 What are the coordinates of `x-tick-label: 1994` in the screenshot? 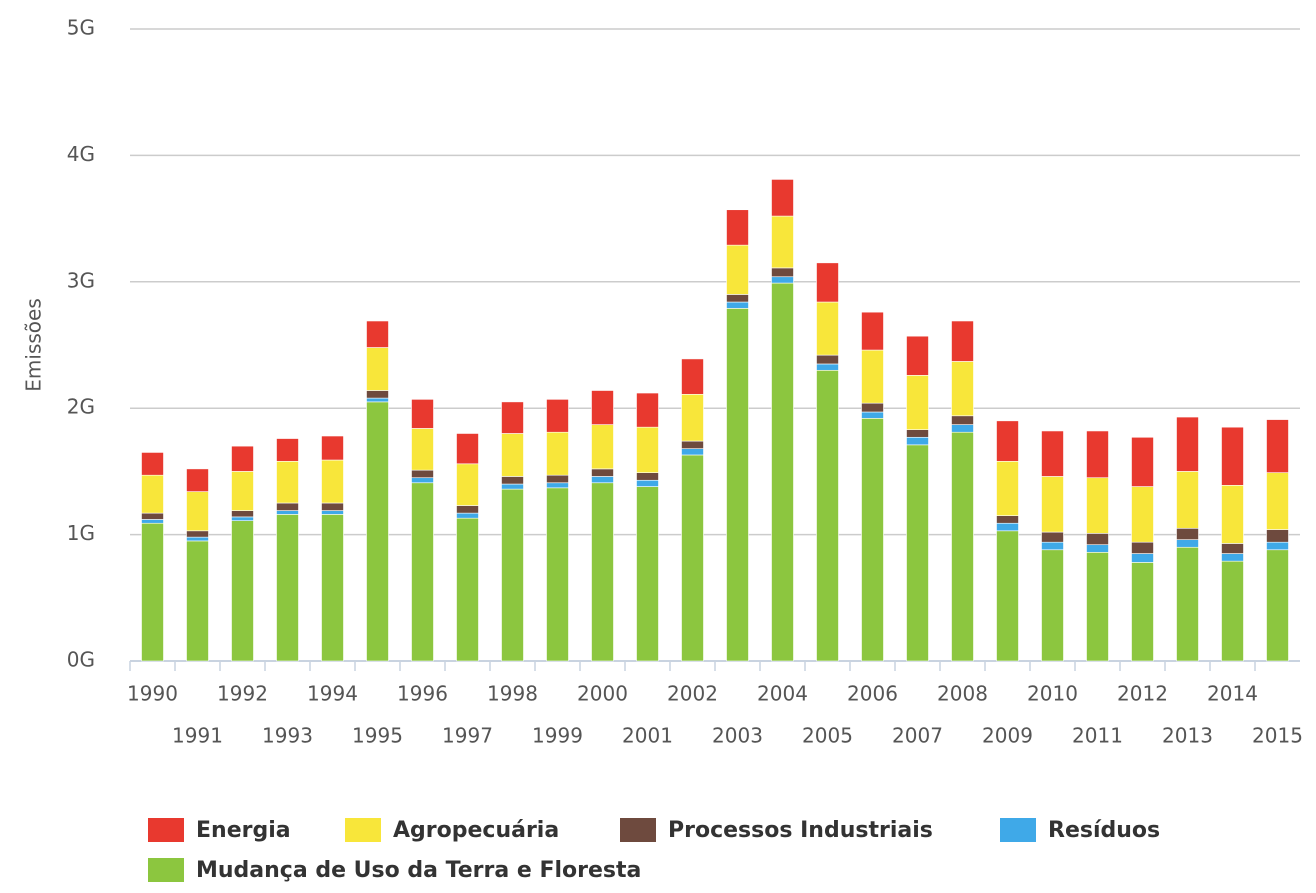 It's located at (332, 694).